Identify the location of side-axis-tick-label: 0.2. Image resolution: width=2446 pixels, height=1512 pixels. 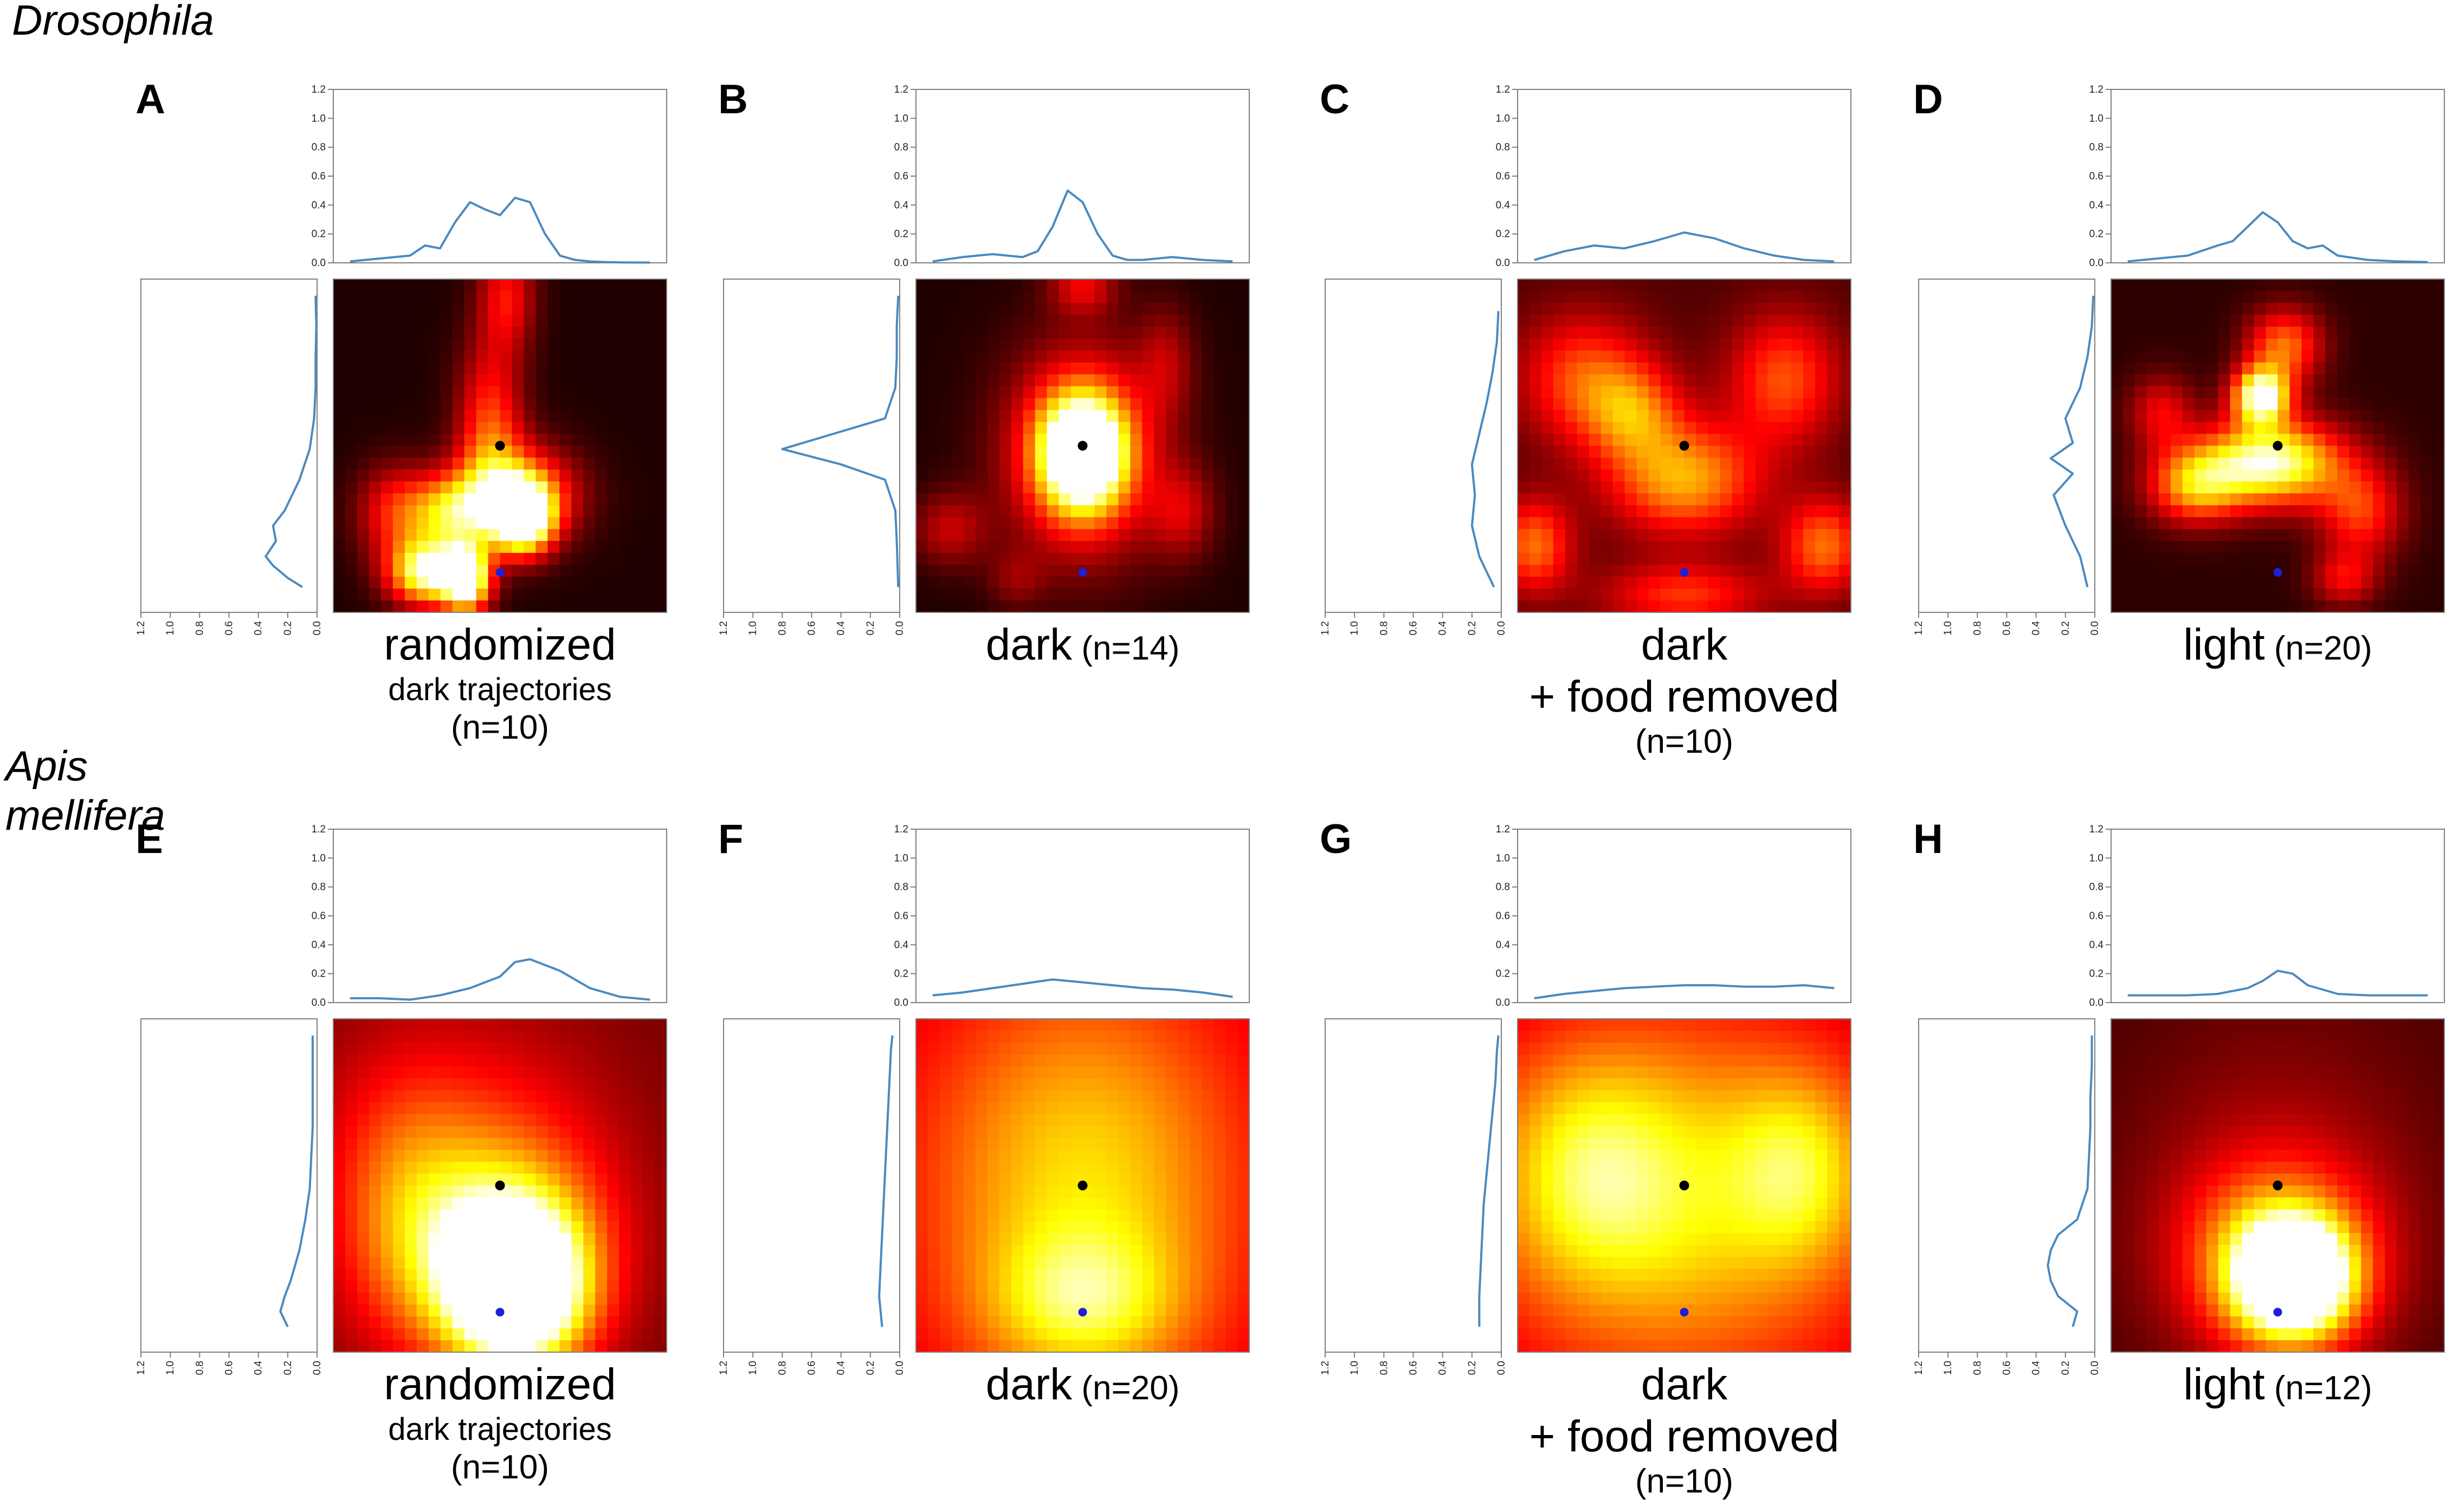
(288, 628).